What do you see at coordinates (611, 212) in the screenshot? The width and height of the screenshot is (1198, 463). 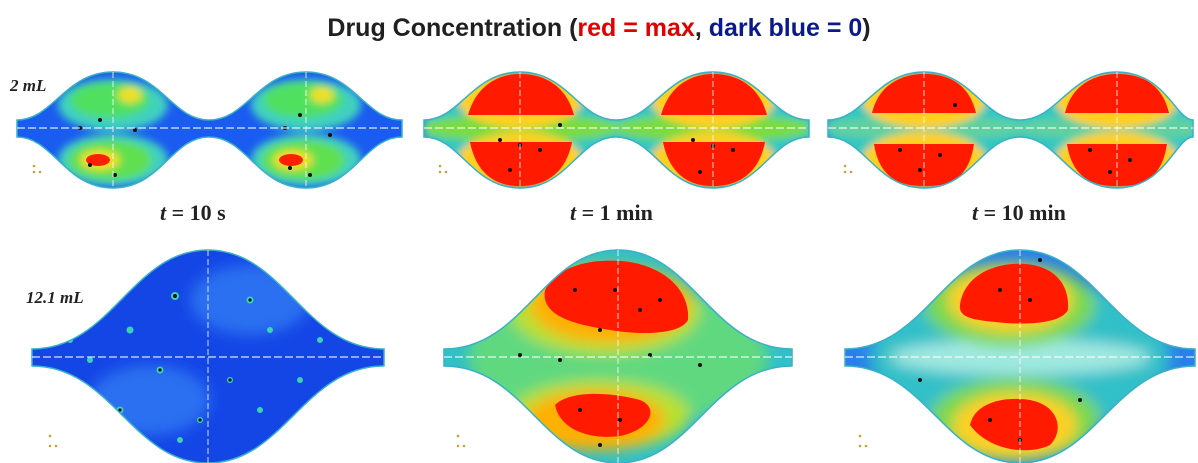 I see `time-label-1min: t = 1 min` at bounding box center [611, 212].